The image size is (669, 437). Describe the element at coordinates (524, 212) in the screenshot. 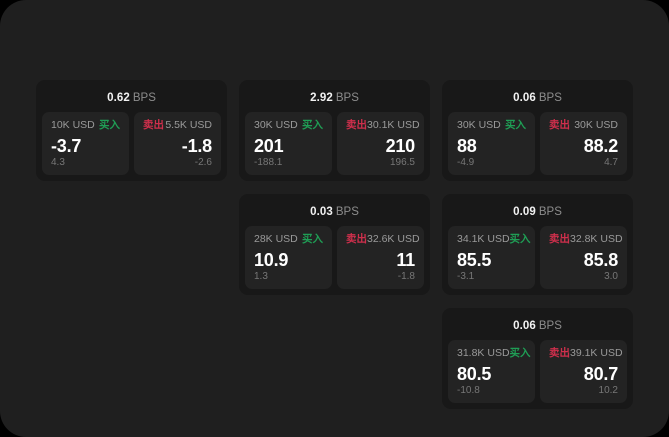

I see `bps-value: 0.09` at that location.